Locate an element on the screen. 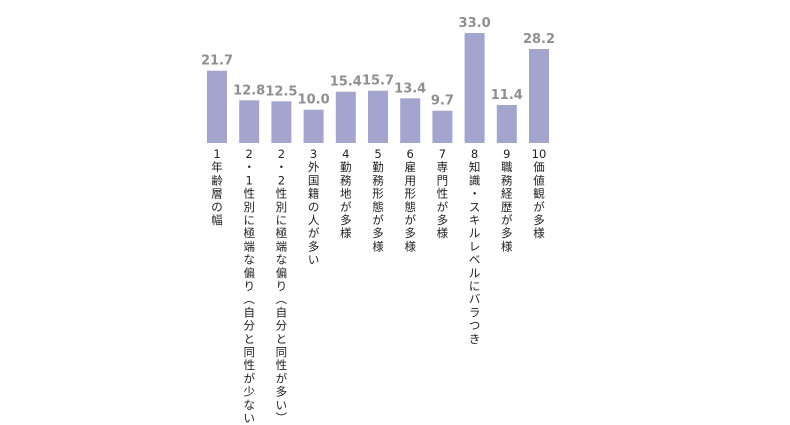 This screenshot has width=790, height=425. bar-value-label-6: 15.7 is located at coordinates (378, 81).